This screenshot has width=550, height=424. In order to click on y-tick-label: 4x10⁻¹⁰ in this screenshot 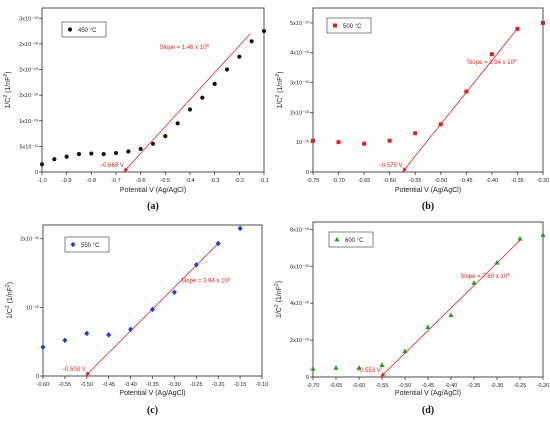, I will do `click(300, 53)`.